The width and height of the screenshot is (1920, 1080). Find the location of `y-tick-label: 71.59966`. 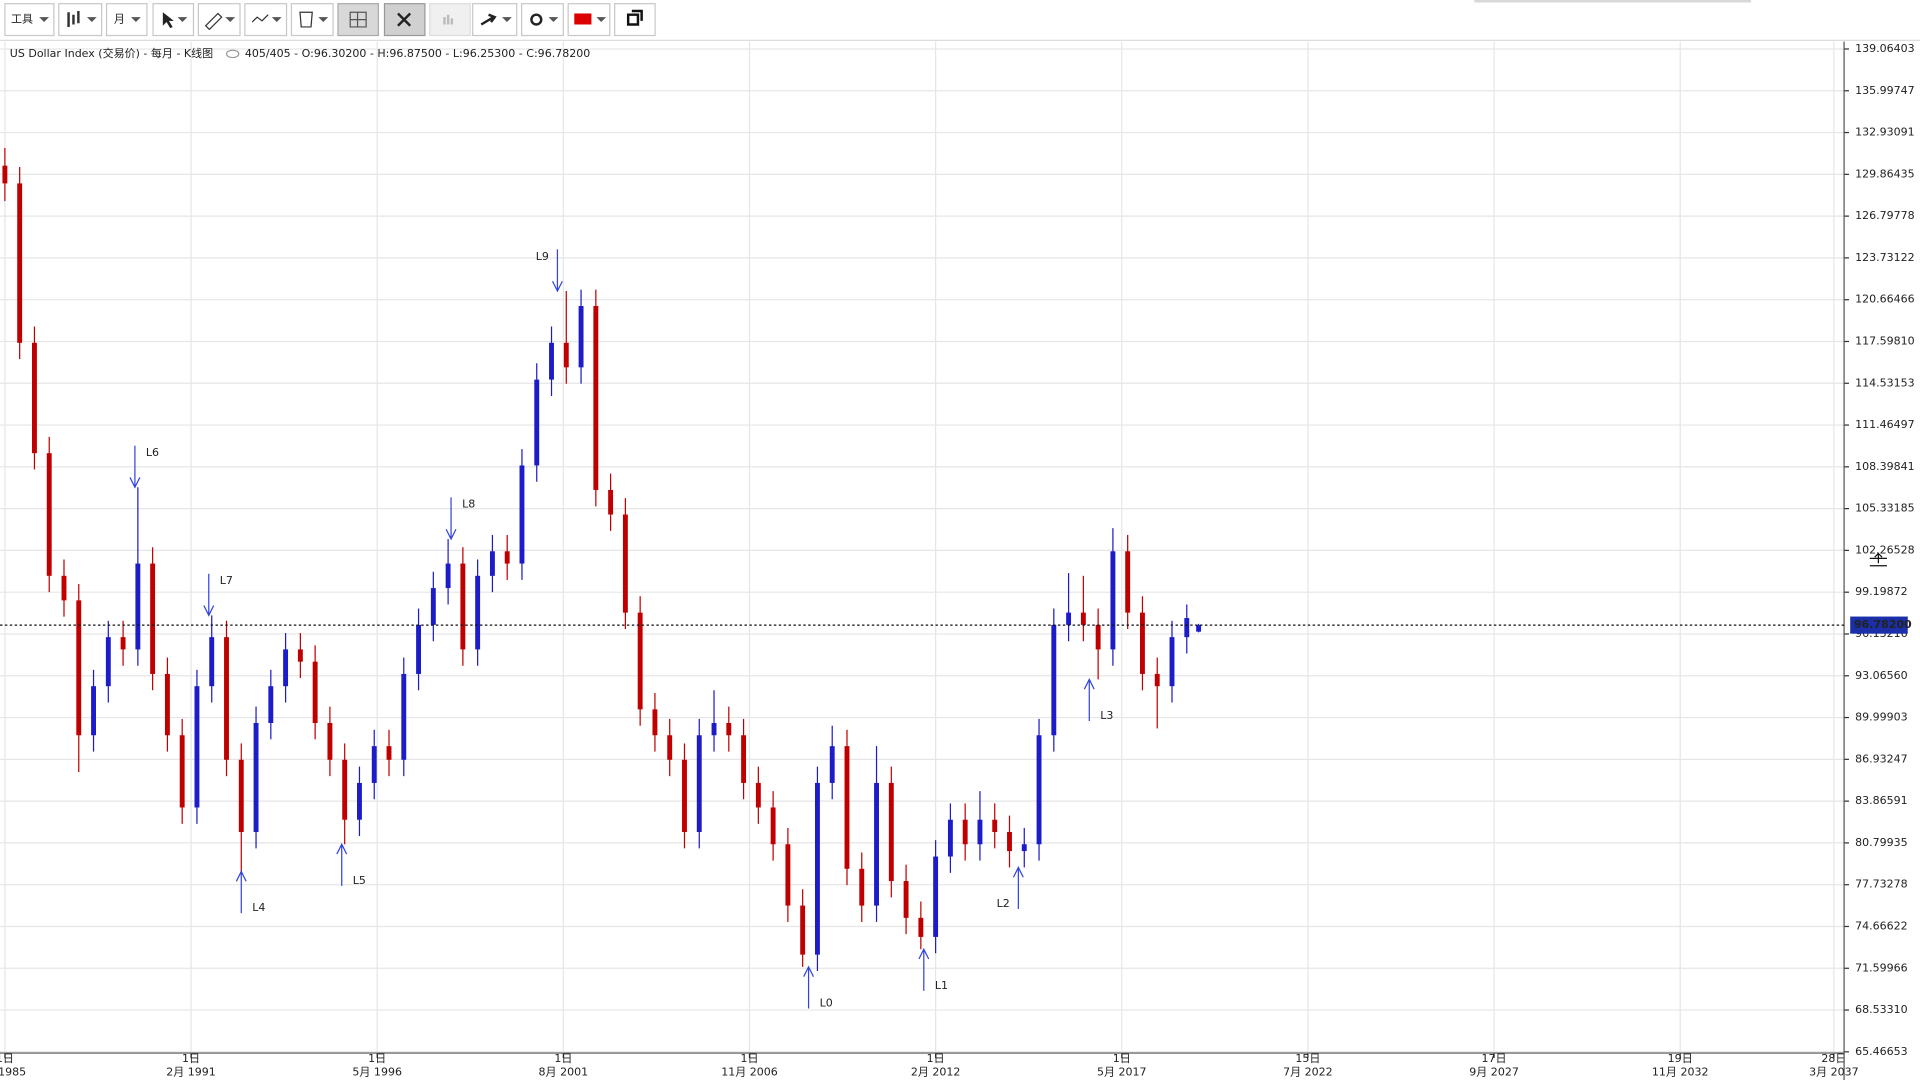

y-tick-label: 71.59966 is located at coordinates (1881, 967).